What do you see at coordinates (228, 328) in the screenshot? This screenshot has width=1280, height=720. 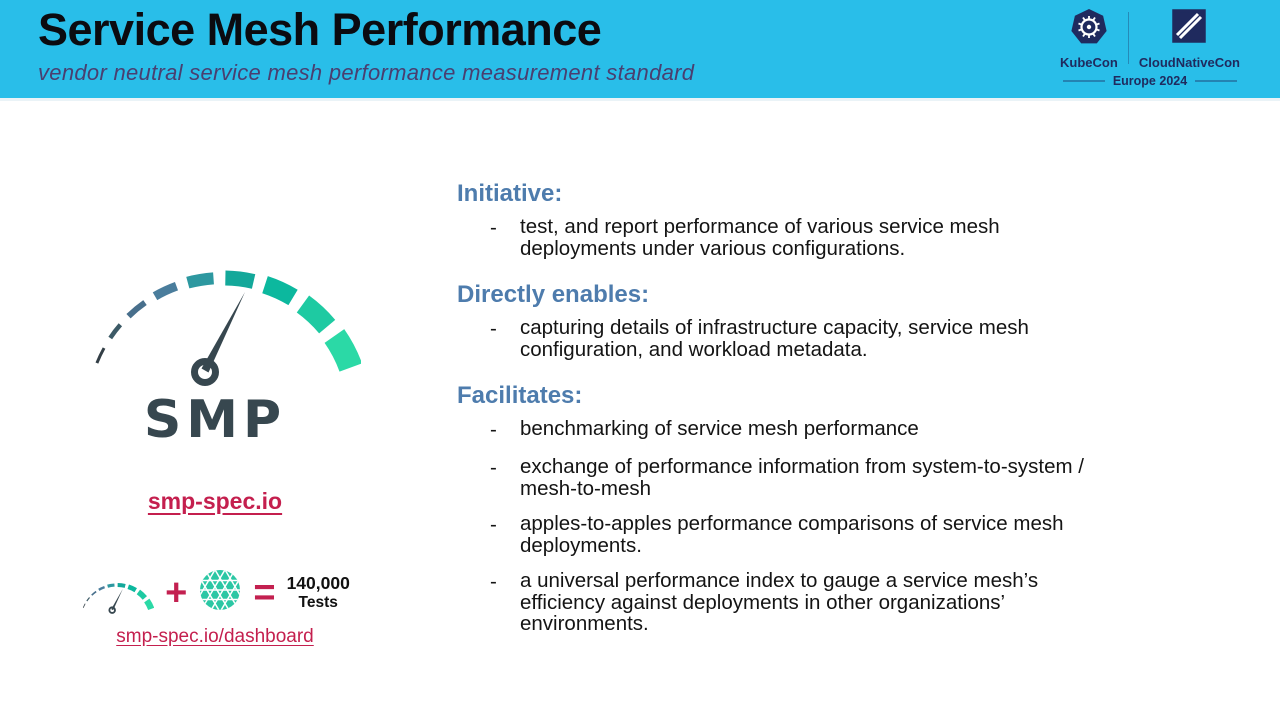 I see `smp-gauge-logo-icon` at bounding box center [228, 328].